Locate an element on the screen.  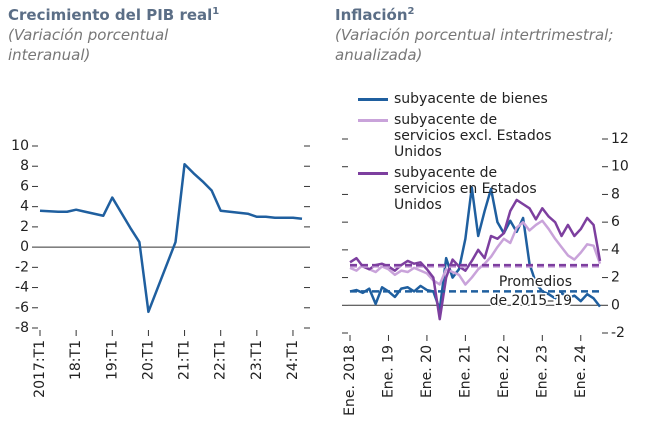
y-tick-label: -6 is located at coordinates (22, 308).